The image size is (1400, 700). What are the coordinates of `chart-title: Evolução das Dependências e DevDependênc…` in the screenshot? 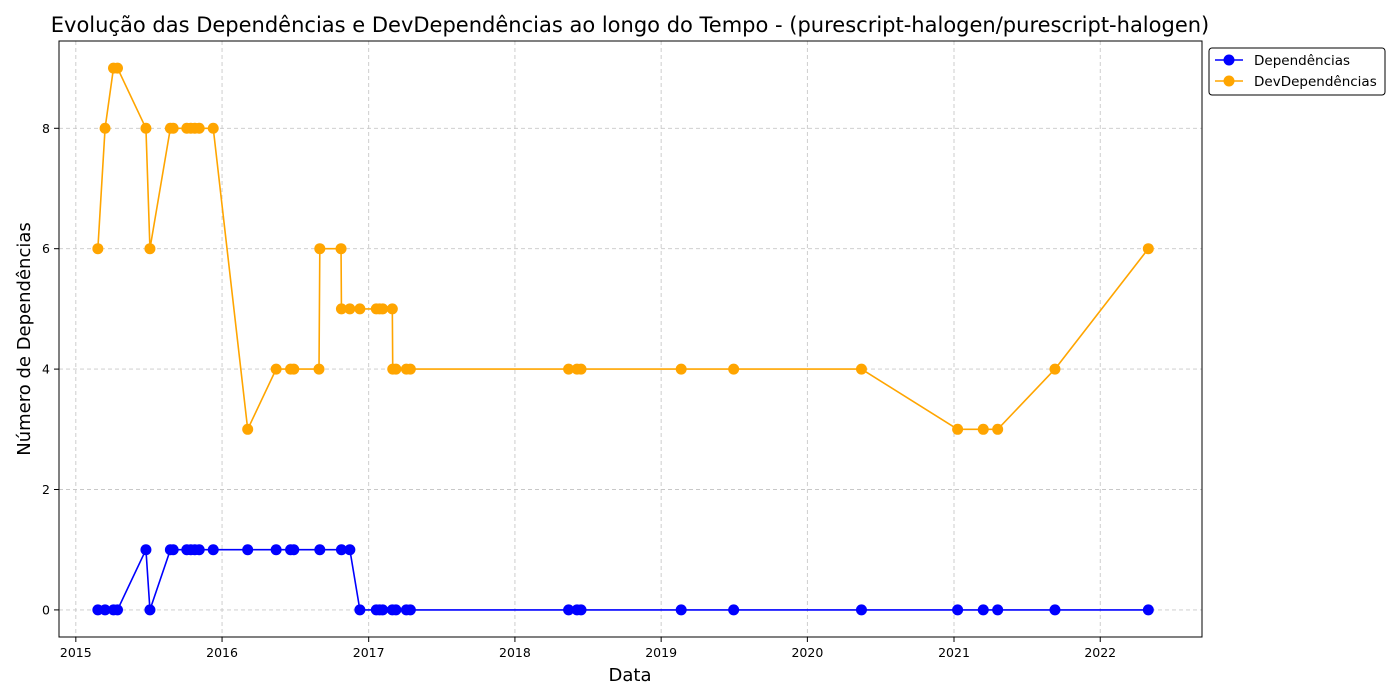 It's located at (630, 25).